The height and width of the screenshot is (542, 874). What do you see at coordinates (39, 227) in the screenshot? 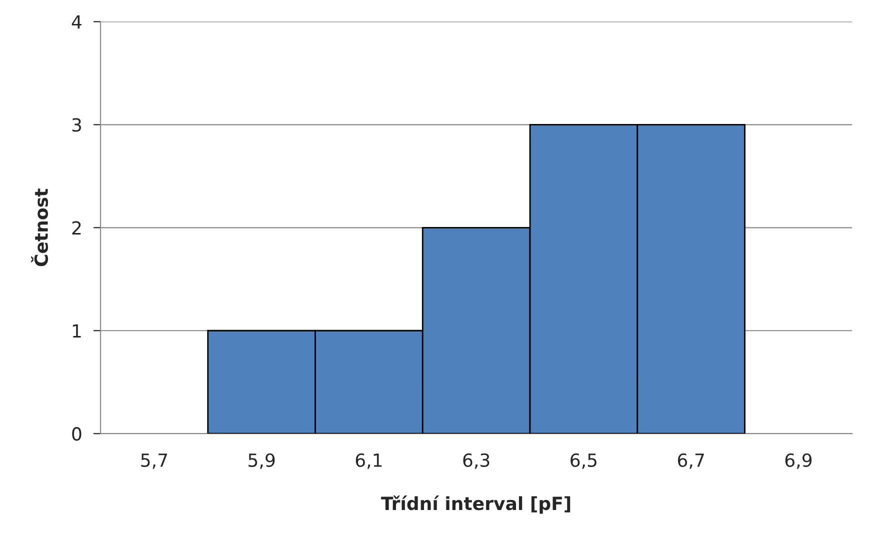
I see `y-axis-title: Četnost` at bounding box center [39, 227].